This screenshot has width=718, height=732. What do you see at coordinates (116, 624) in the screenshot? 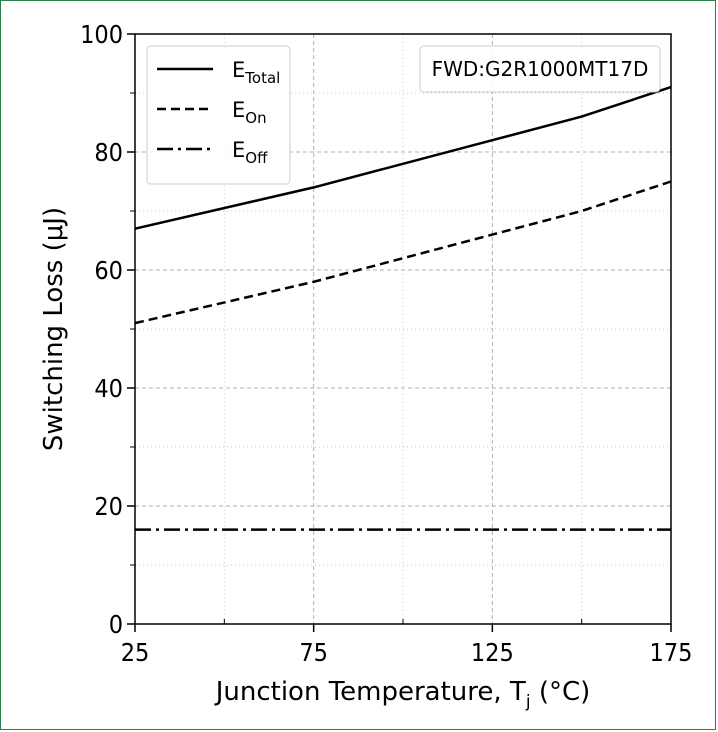
I see `y-tick-label: 0` at bounding box center [116, 624].